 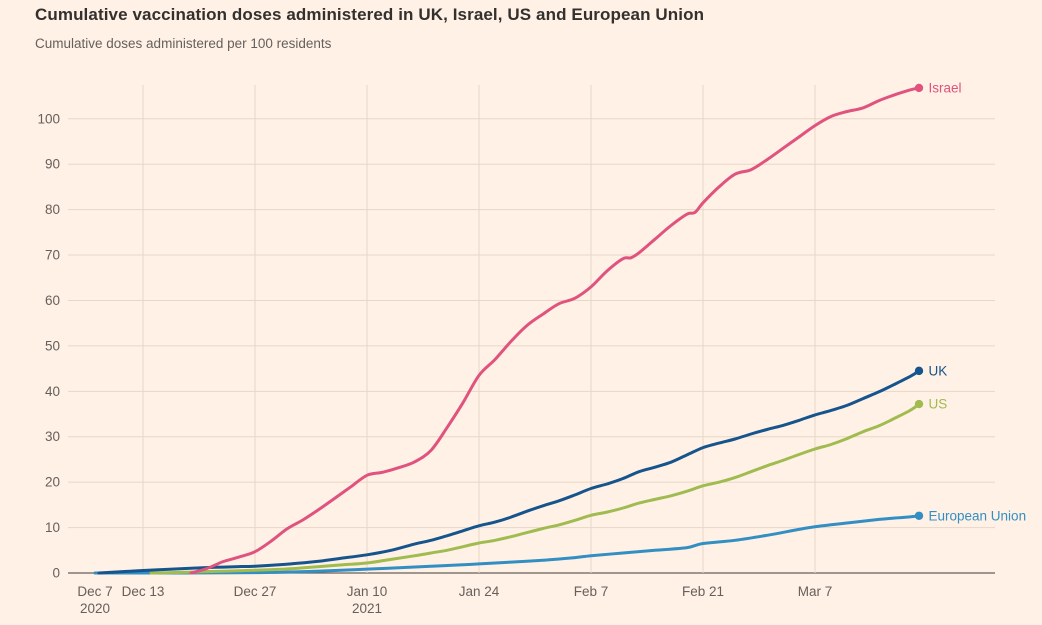 What do you see at coordinates (919, 404) in the screenshot?
I see `series-end-dot-us` at bounding box center [919, 404].